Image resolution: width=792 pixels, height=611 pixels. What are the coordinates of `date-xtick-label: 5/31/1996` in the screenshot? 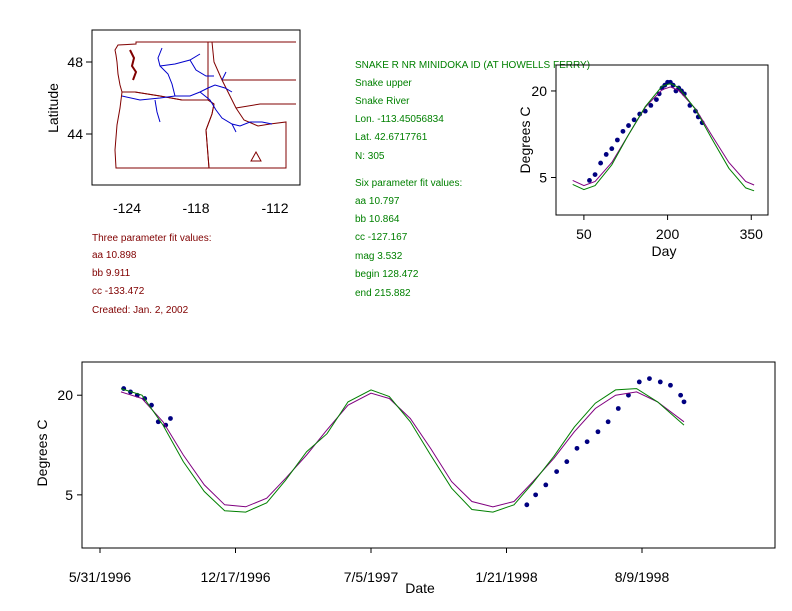 It's located at (100, 577).